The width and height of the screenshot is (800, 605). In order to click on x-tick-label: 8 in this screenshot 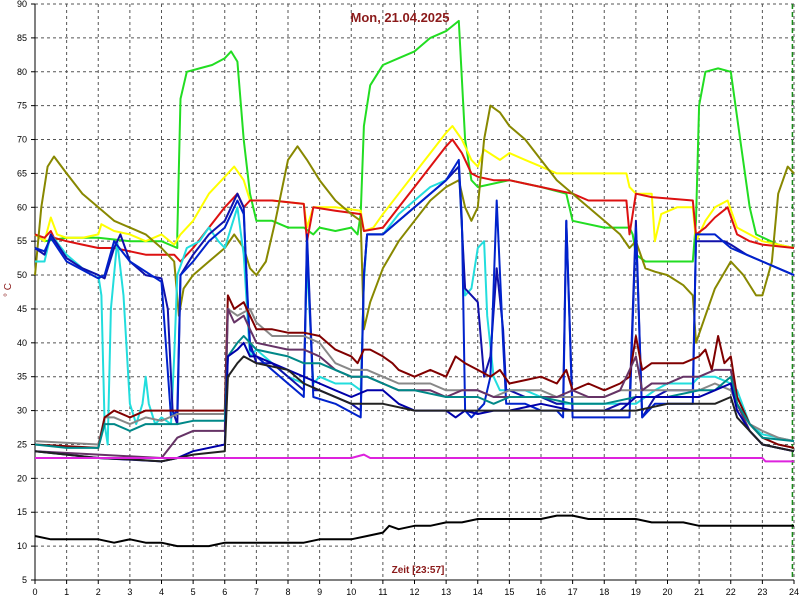, I will do `click(287, 592)`.